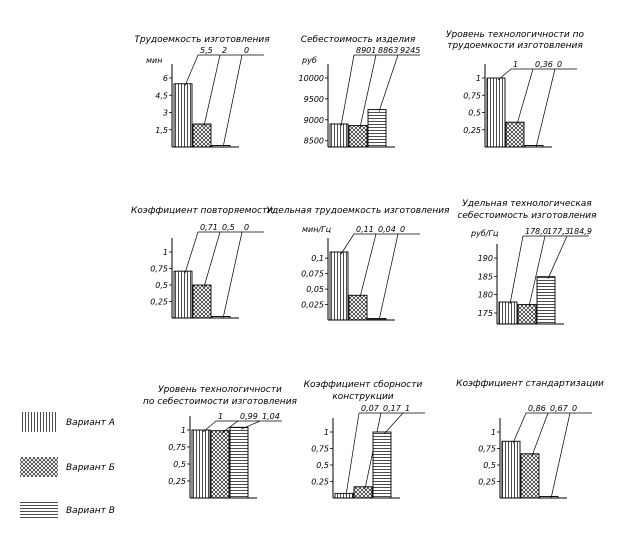 Image resolution: width=624 pixels, height=538 pixels. Describe the element at coordinates (362, 397) in the screenshot. I see `chart-title: конструкции` at that location.